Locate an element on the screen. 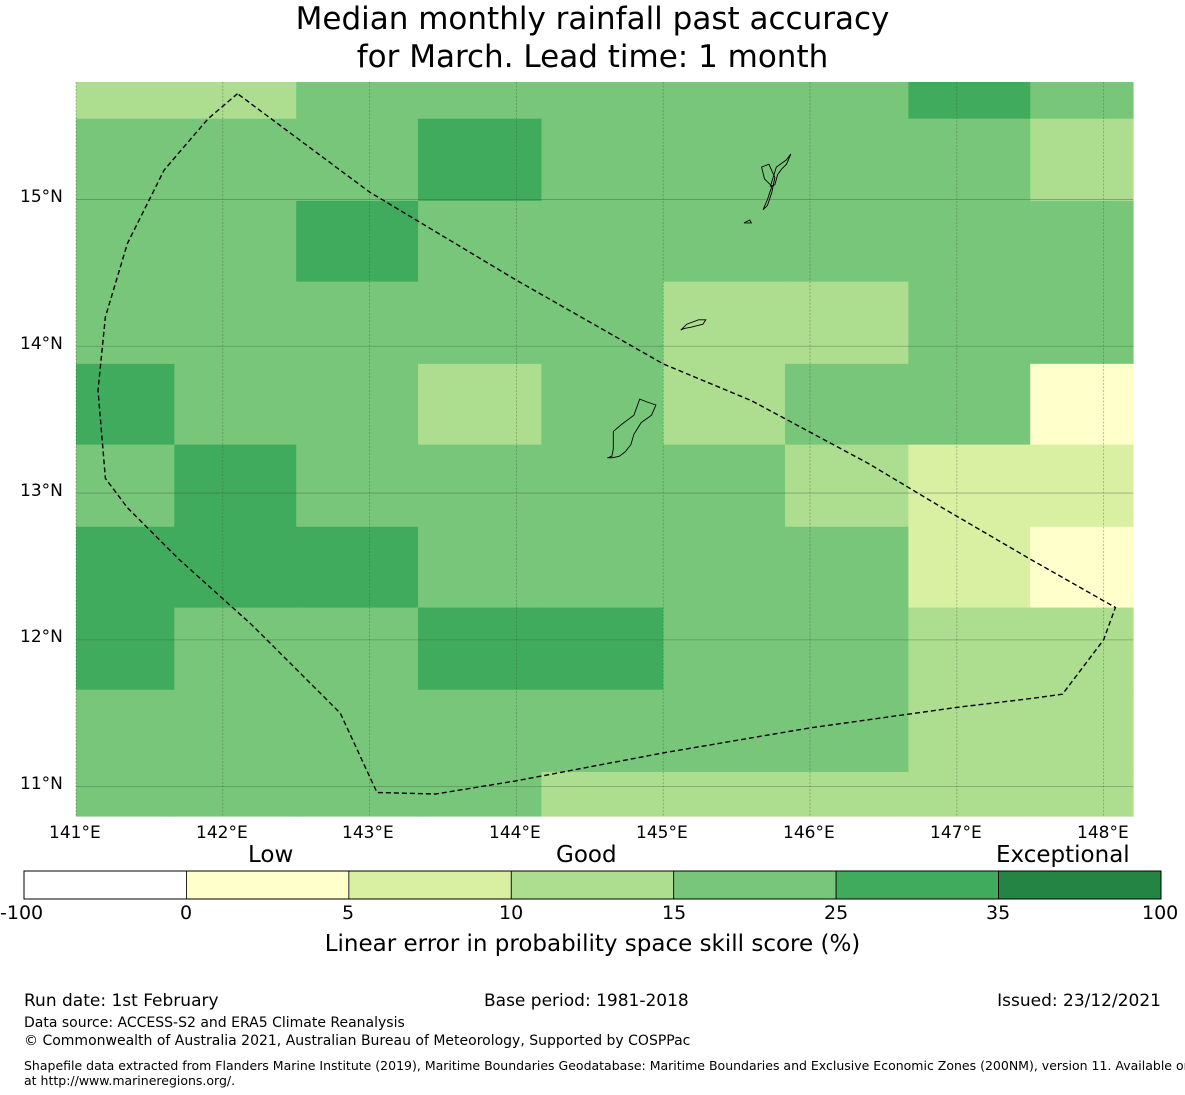 This screenshot has height=1095, width=1185. title-line-1: Median monthly rainfall past accuracy is located at coordinates (592, 19).